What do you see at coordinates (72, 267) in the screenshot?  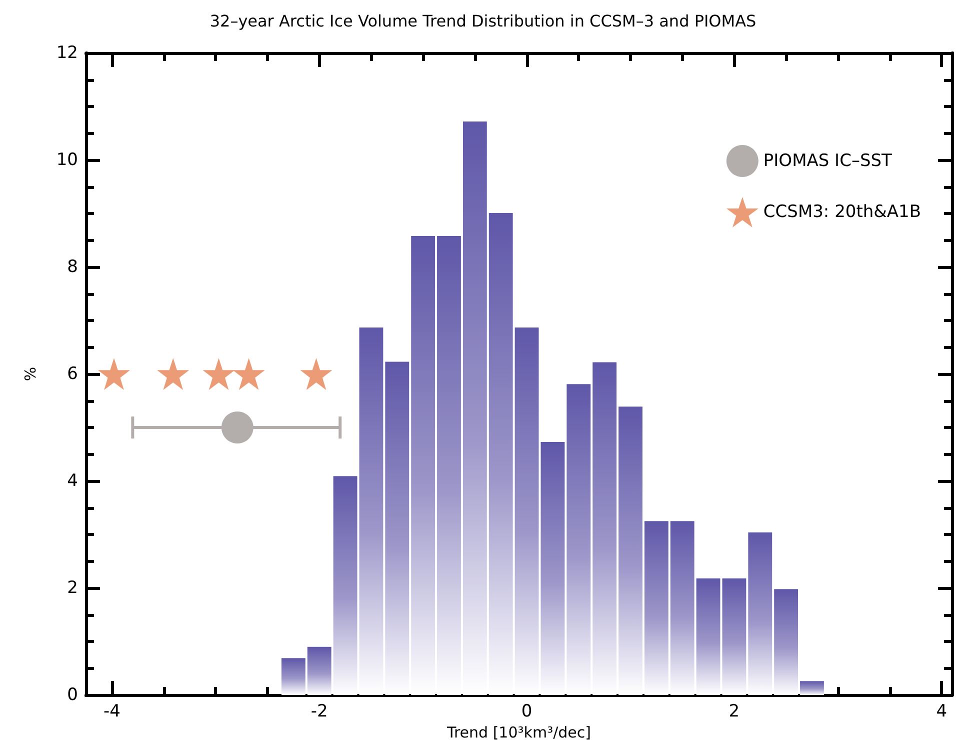 I see `y-tick-label: 8` at bounding box center [72, 267].